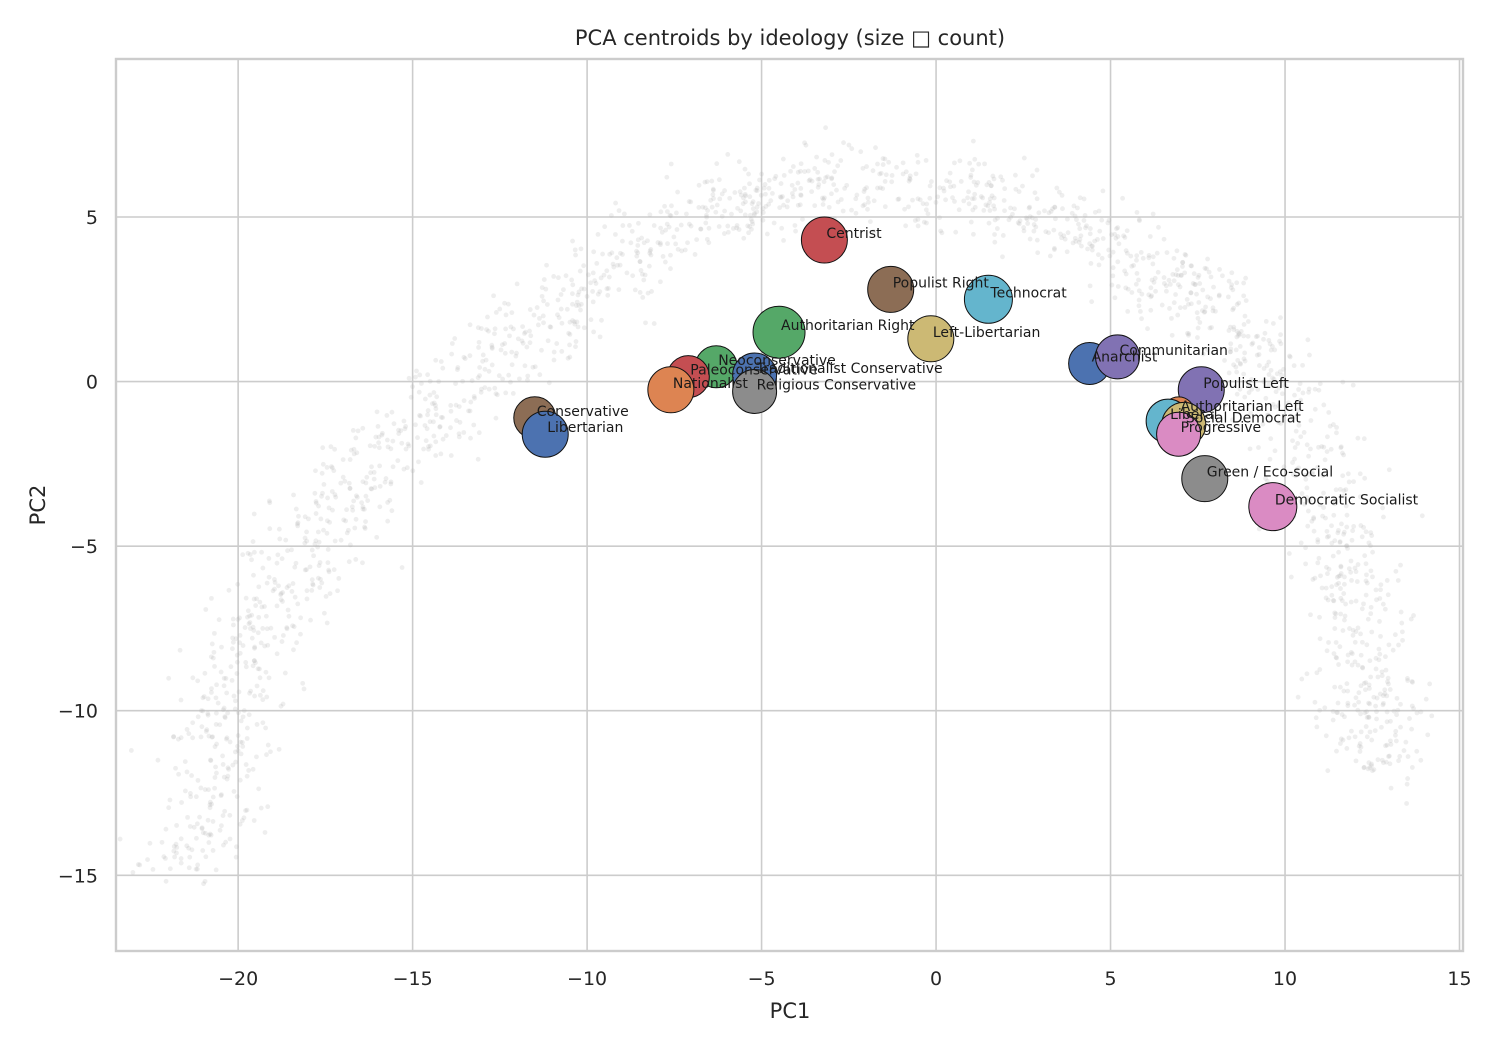 This screenshot has width=1500, height=1050. What do you see at coordinates (78, 876) in the screenshot?
I see `y-tick-label: −15` at bounding box center [78, 876].